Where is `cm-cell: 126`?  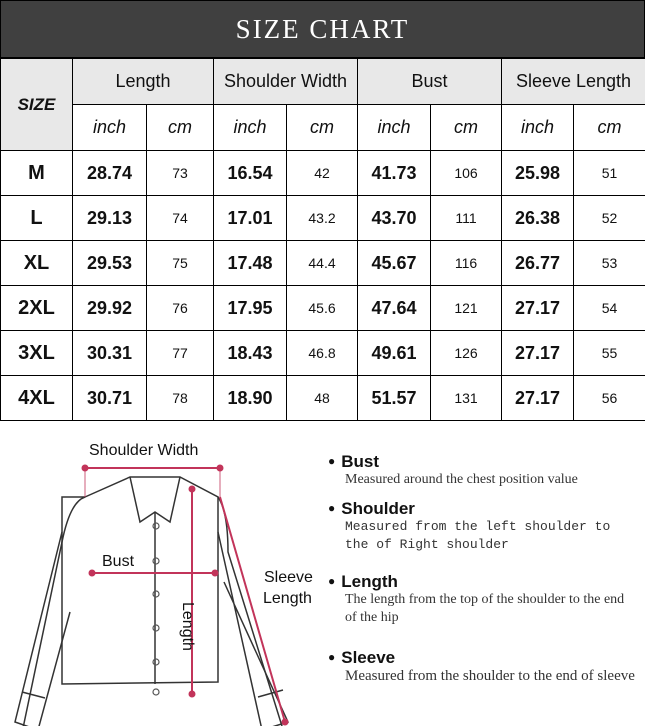
cm-cell: 126 is located at coordinates (466, 353).